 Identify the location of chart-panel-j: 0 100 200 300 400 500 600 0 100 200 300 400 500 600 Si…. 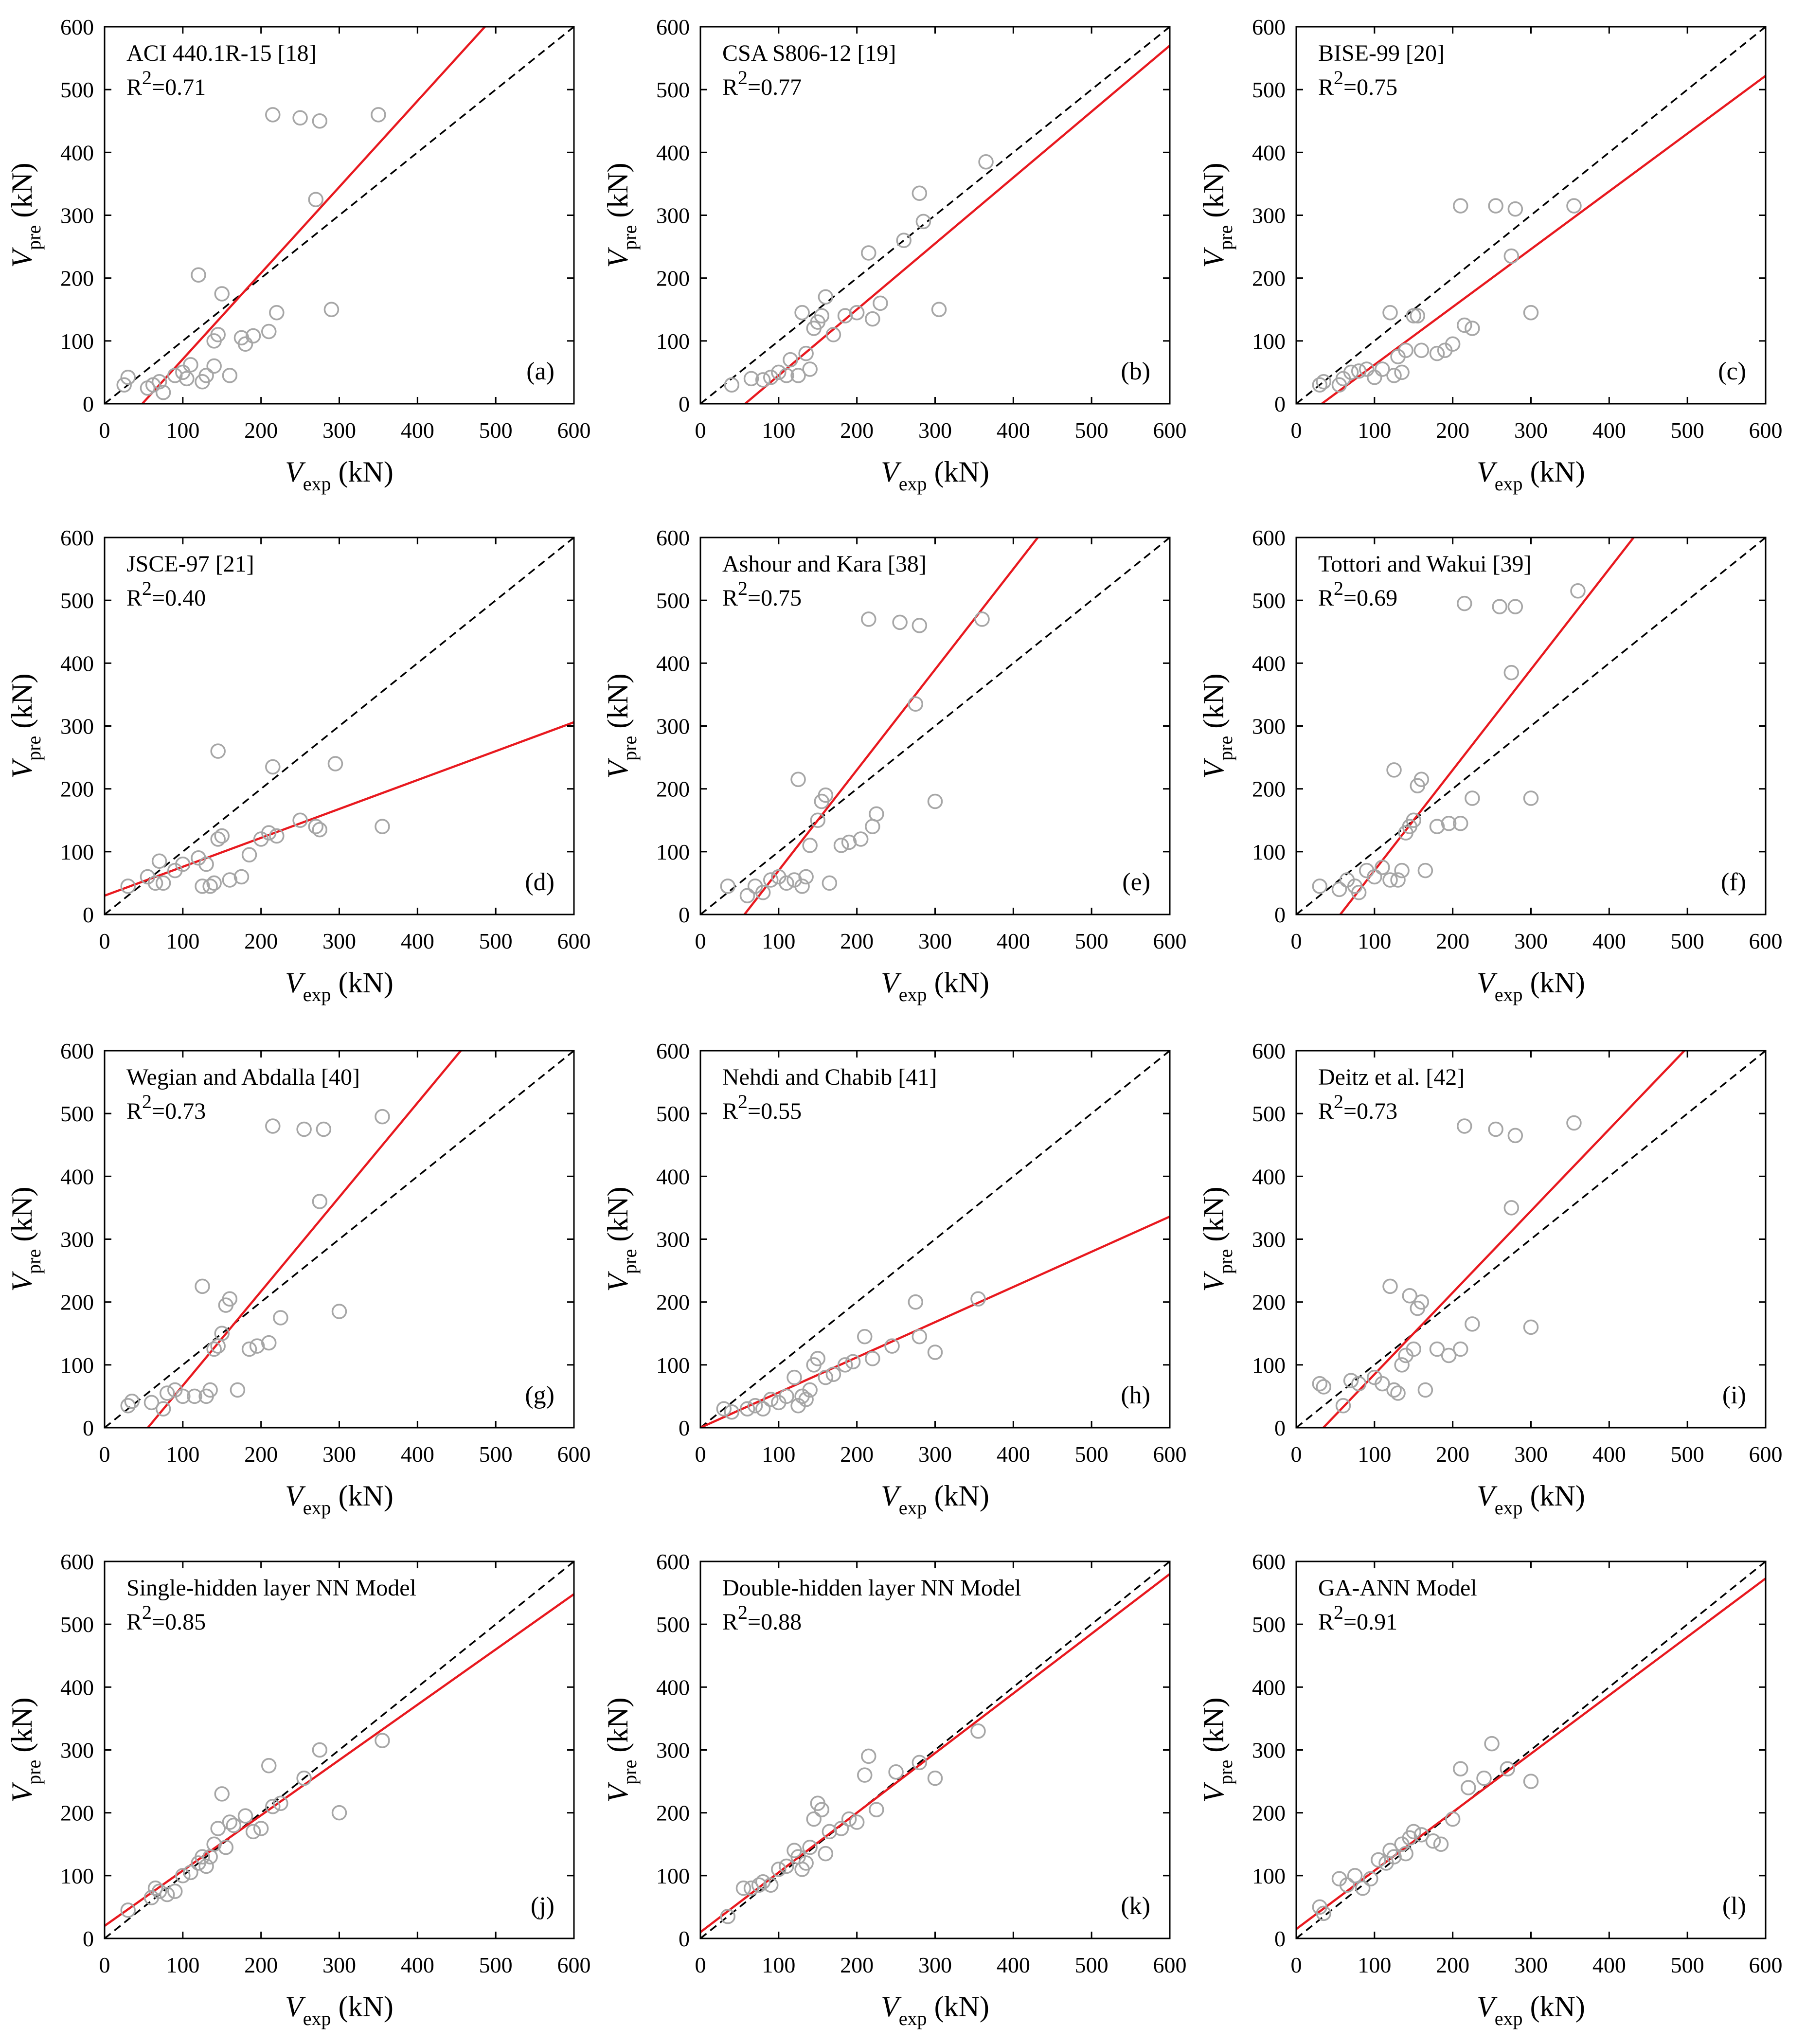
(298, 1789).